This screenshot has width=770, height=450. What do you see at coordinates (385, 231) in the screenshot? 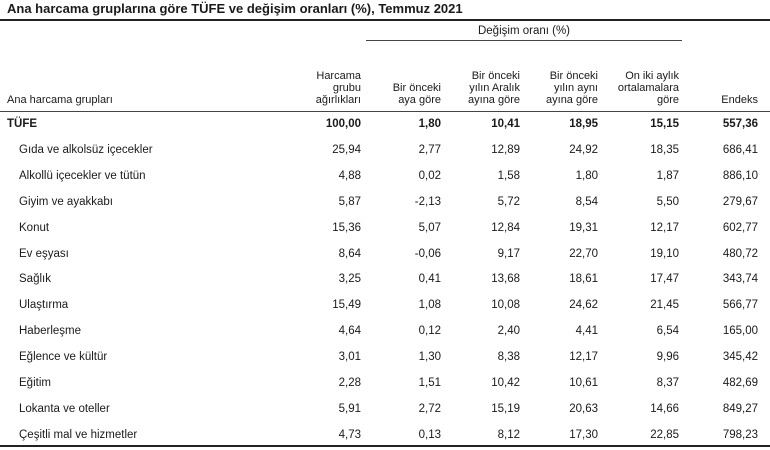
I see `table-row: Konut 15,36 5,07 12,84 19,31 12,17 602,77` at bounding box center [385, 231].